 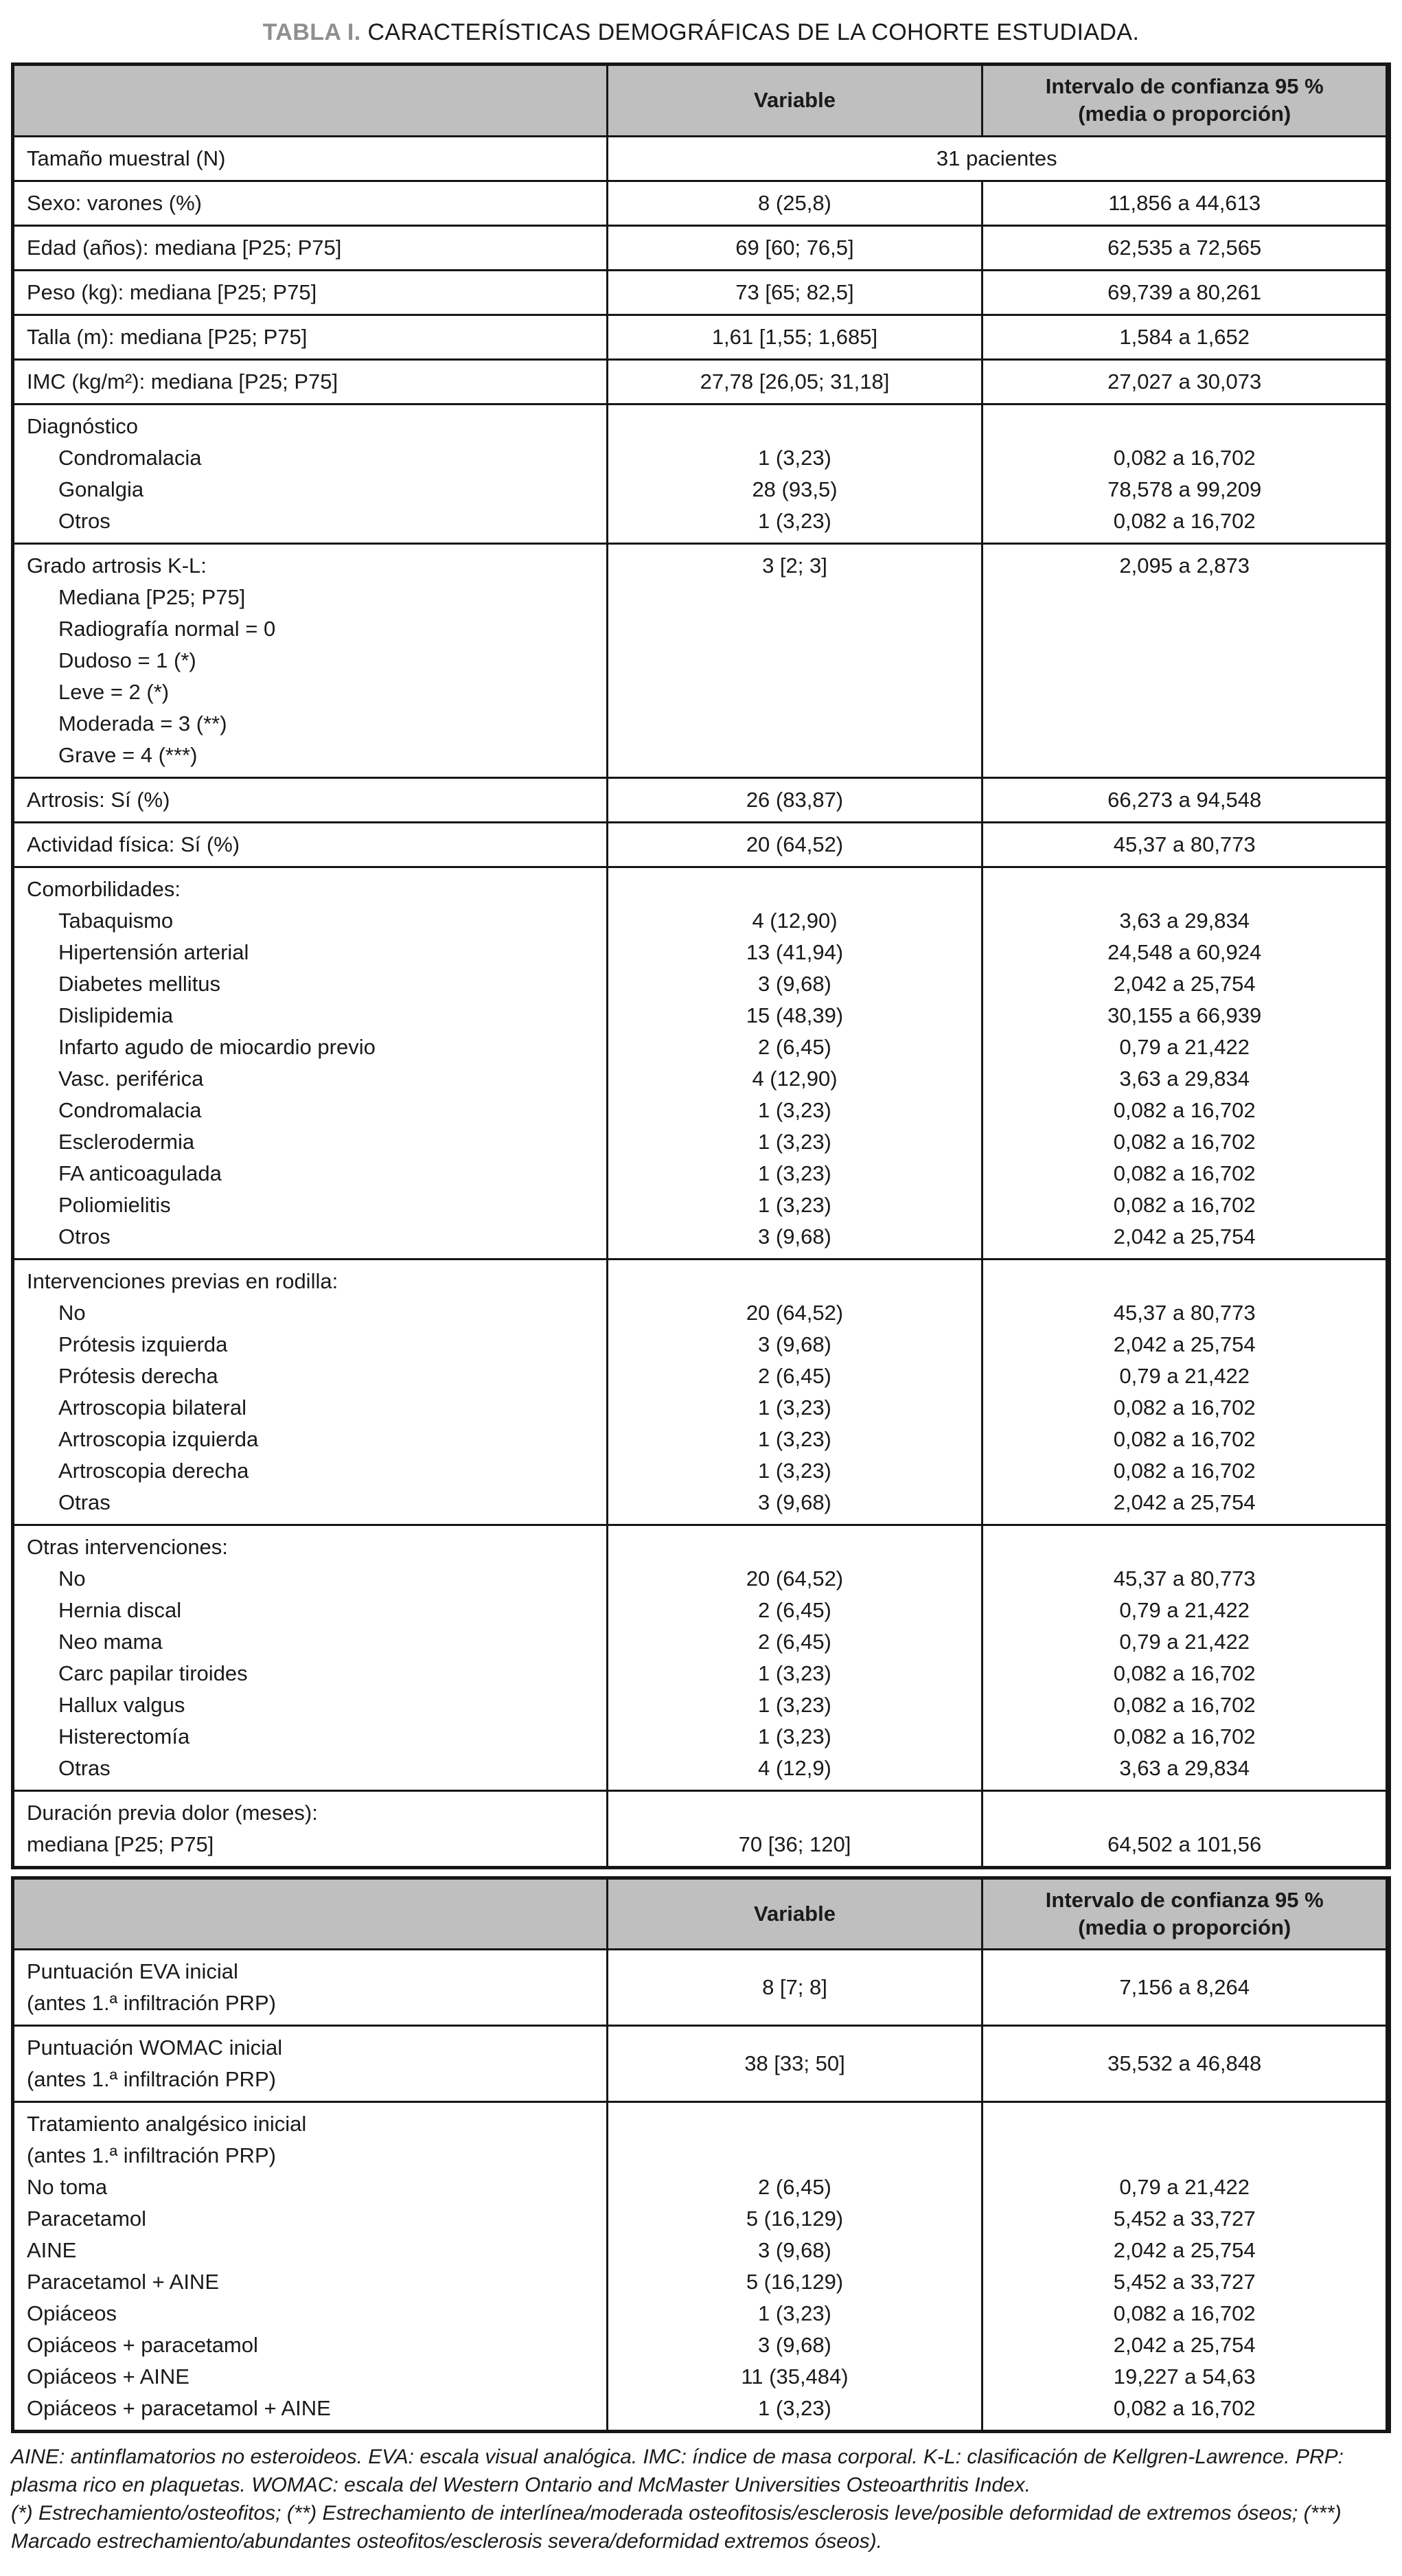 I want to click on row-item-label: Paracetamol + AINE, so click(x=123, y=2282).